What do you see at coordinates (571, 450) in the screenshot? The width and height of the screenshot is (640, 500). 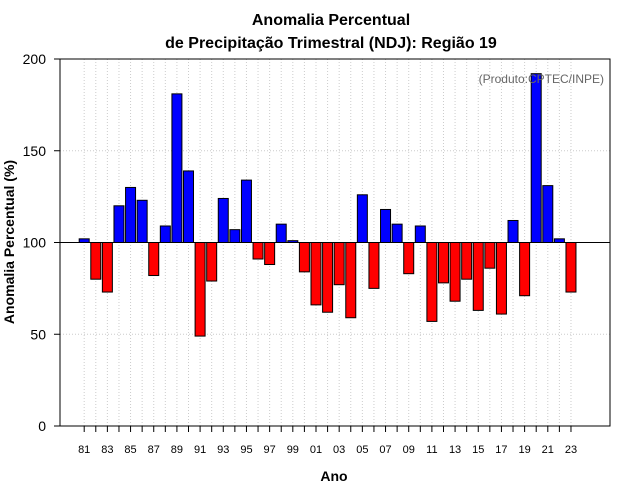 I see `x-tick-label: 23` at bounding box center [571, 450].